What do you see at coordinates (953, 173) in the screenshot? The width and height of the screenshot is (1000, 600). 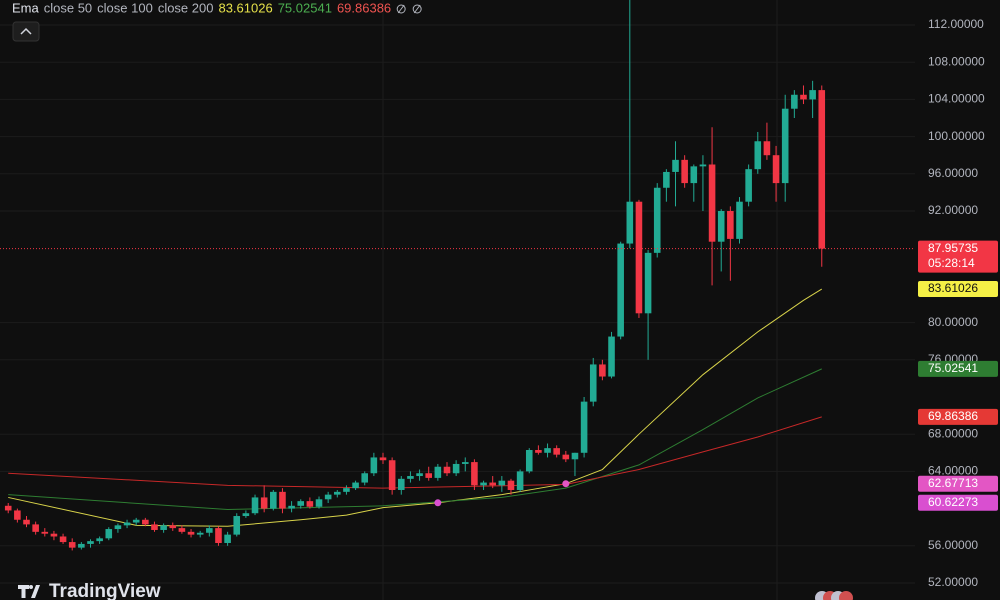 I see `y-tick-label: 96.00000` at bounding box center [953, 173].